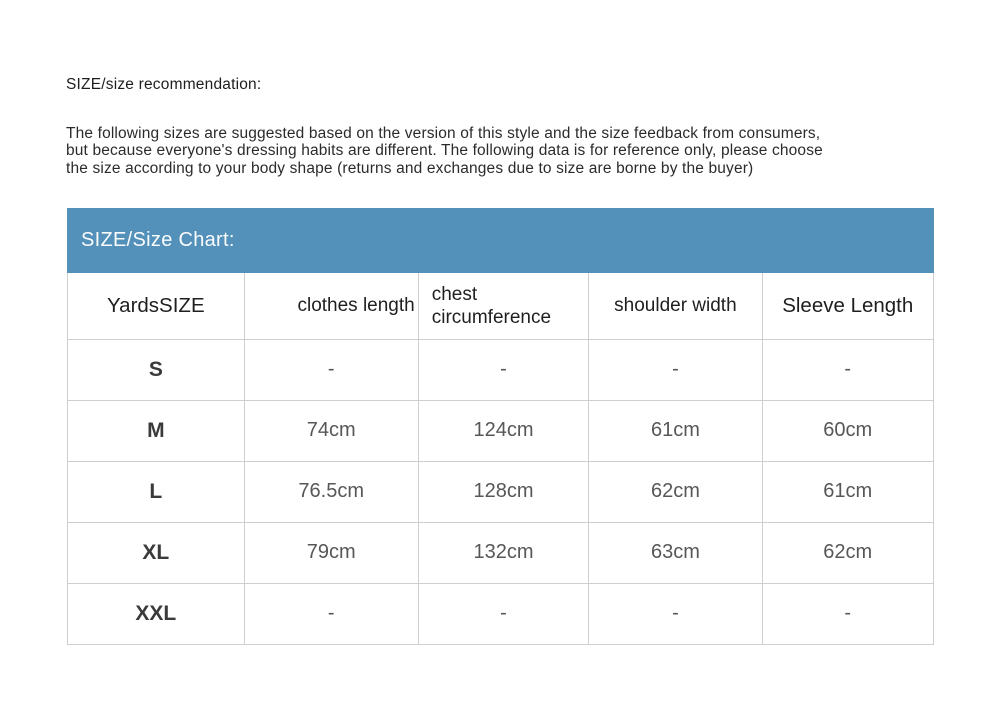 The height and width of the screenshot is (708, 1000). I want to click on value-cell: 79cm, so click(331, 552).